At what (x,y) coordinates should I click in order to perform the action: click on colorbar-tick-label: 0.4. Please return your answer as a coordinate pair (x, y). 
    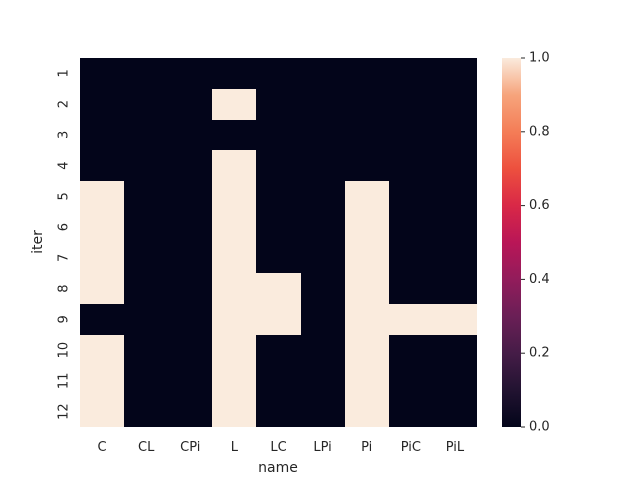
    Looking at the image, I should click on (539, 279).